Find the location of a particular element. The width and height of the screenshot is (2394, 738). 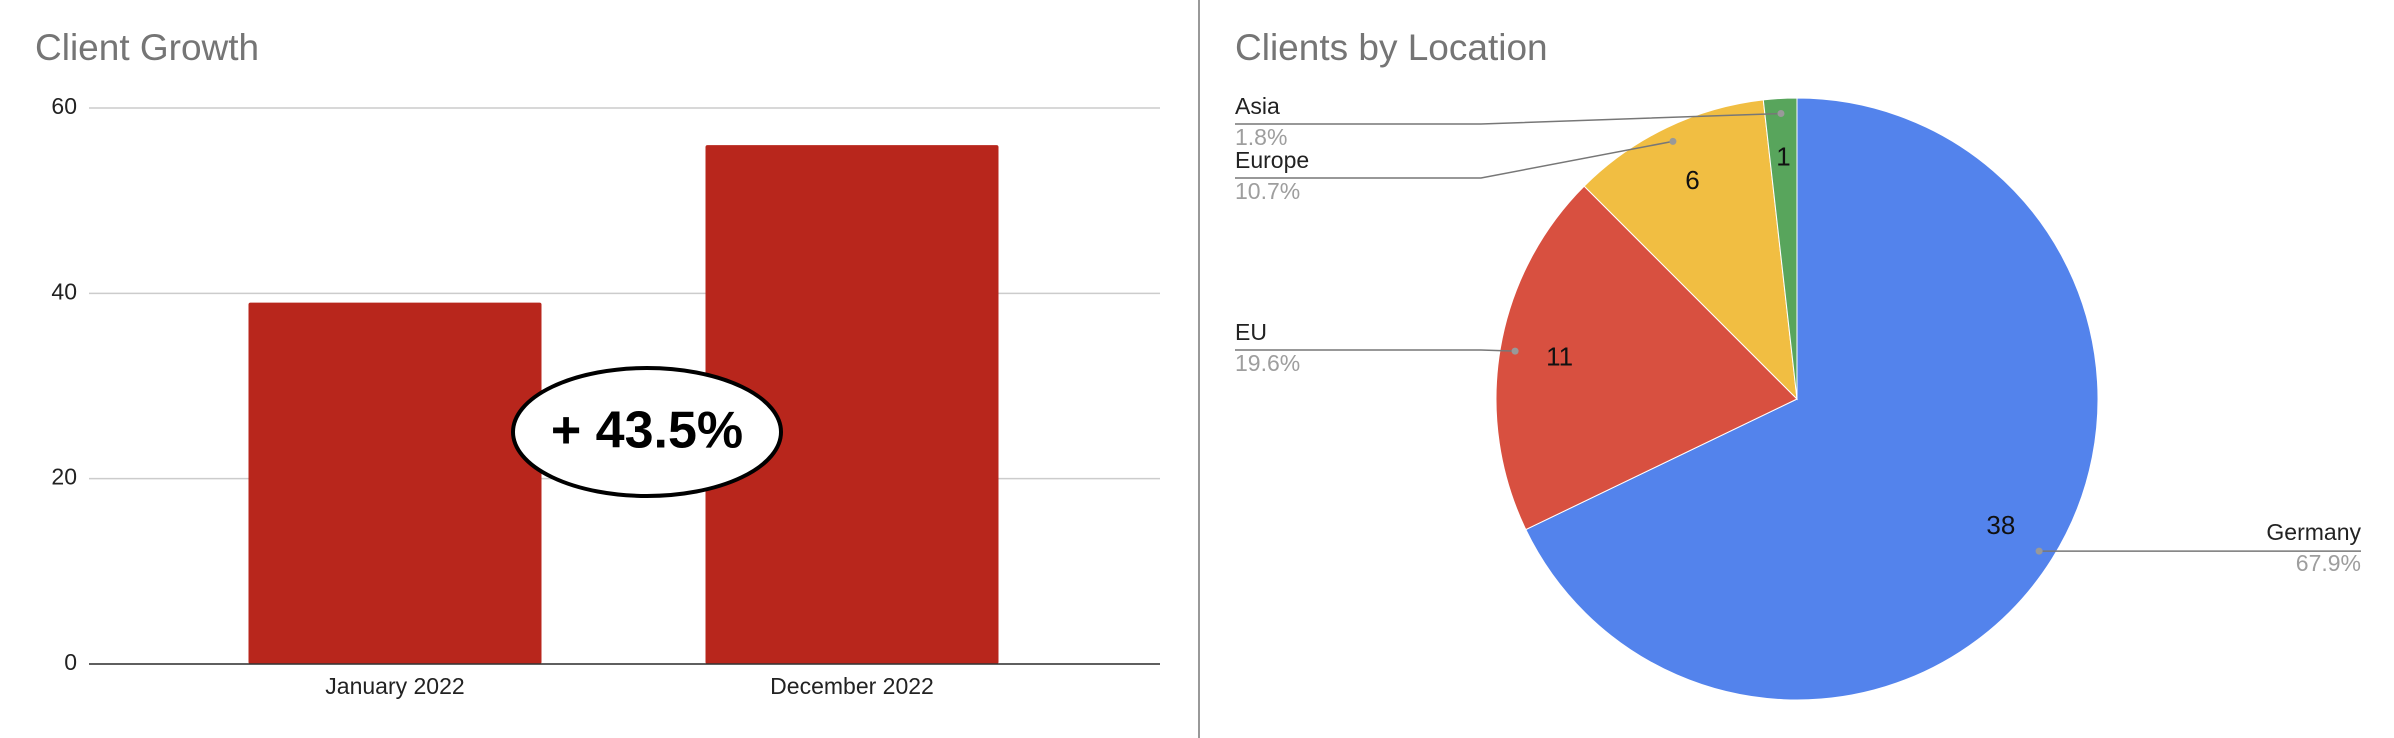

y-tick-label: 60 is located at coordinates (64, 106).